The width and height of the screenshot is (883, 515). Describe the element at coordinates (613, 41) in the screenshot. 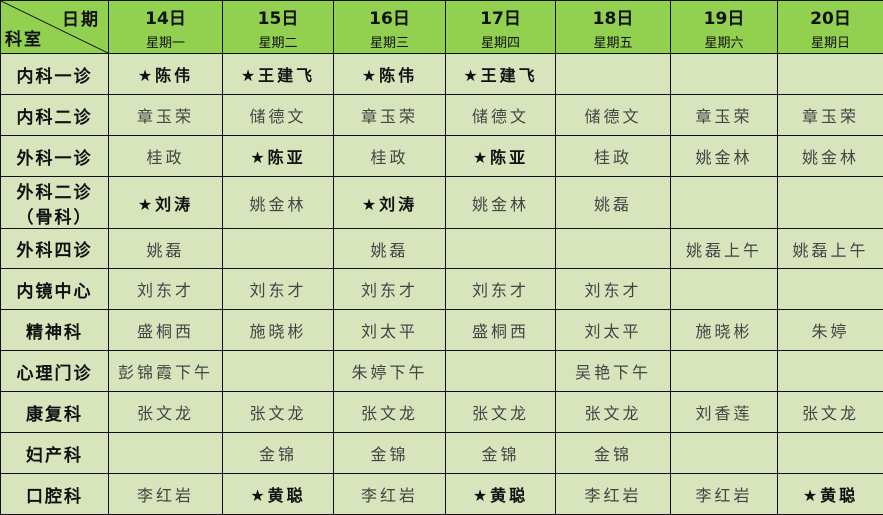

I see `weekday-label: 星期五` at that location.